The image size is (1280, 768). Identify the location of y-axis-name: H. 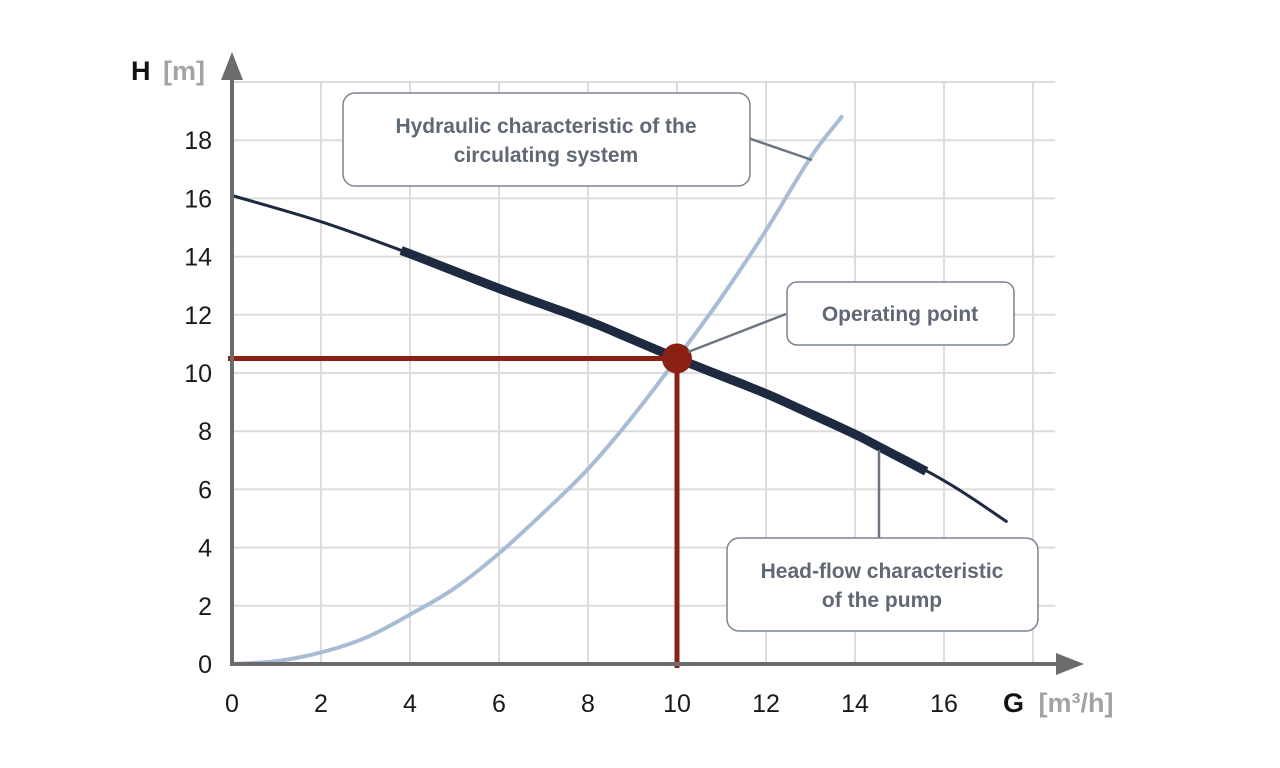
(141, 71).